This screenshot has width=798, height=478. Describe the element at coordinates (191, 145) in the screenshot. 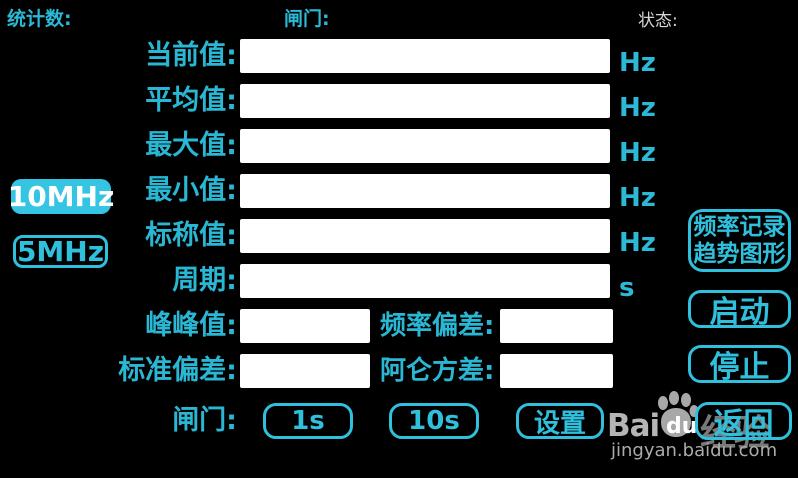

I see `max-value-label: 最大值:` at that location.